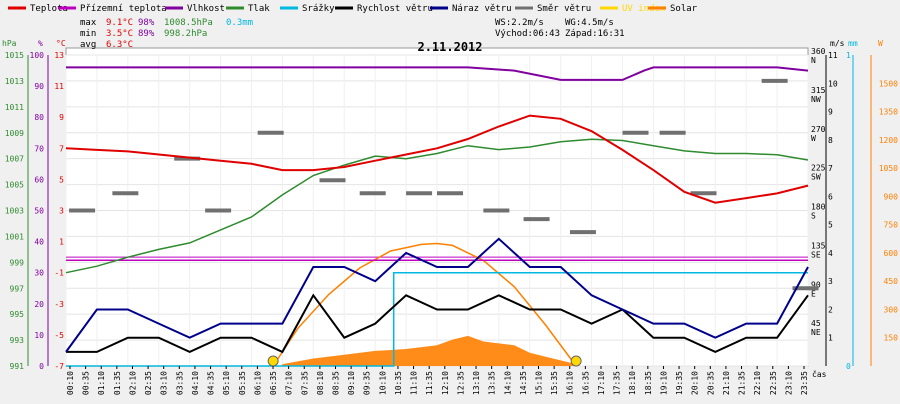 The image size is (900, 404). I want to click on y-tick-wind-dir-name: E, so click(813, 293).